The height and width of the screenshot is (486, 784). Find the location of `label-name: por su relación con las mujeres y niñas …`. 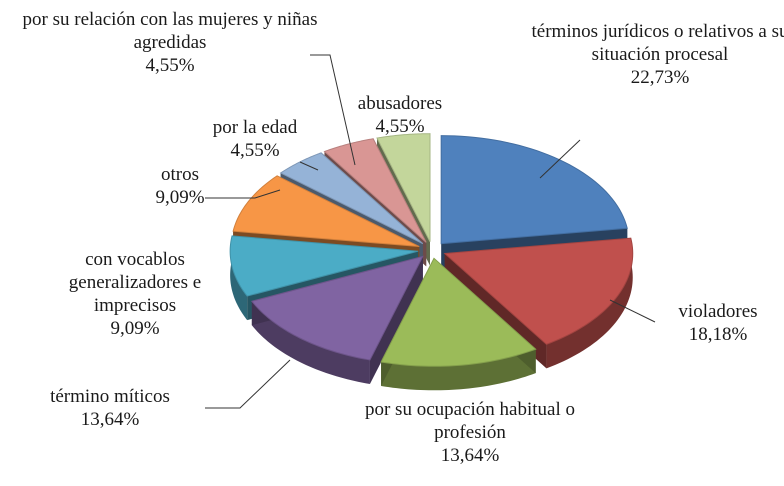

label-name: por su relación con las mujeres y niñas … is located at coordinates (170, 31).